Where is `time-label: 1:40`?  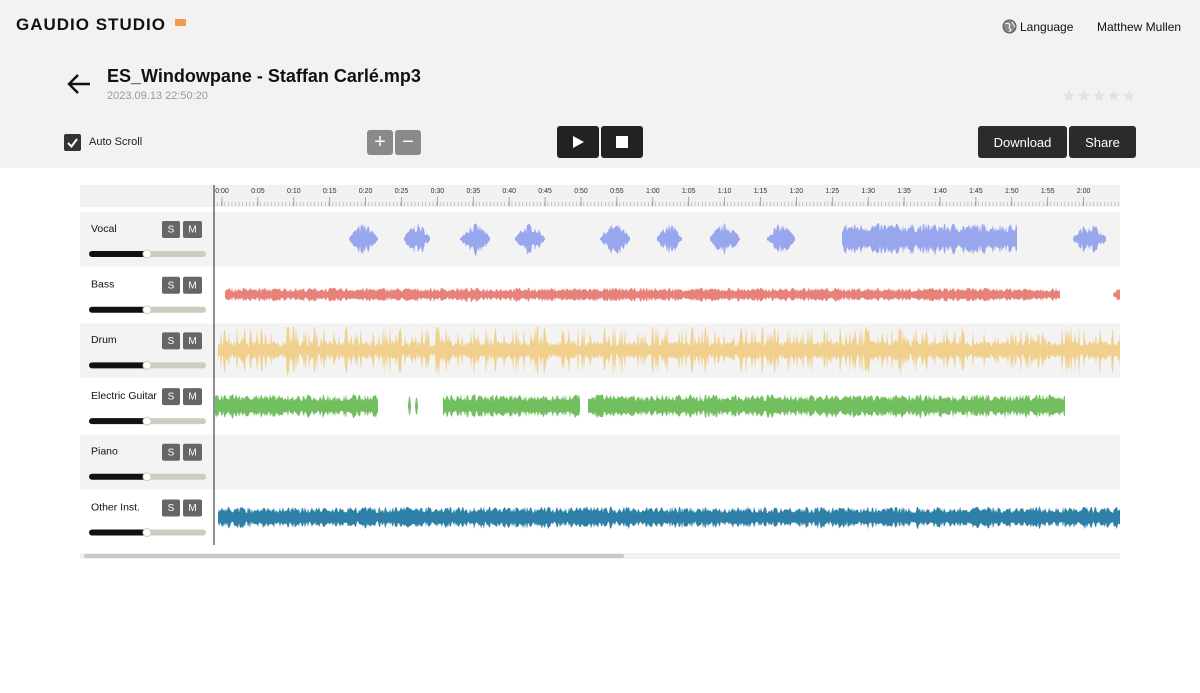 time-label: 1:40 is located at coordinates (940, 191).